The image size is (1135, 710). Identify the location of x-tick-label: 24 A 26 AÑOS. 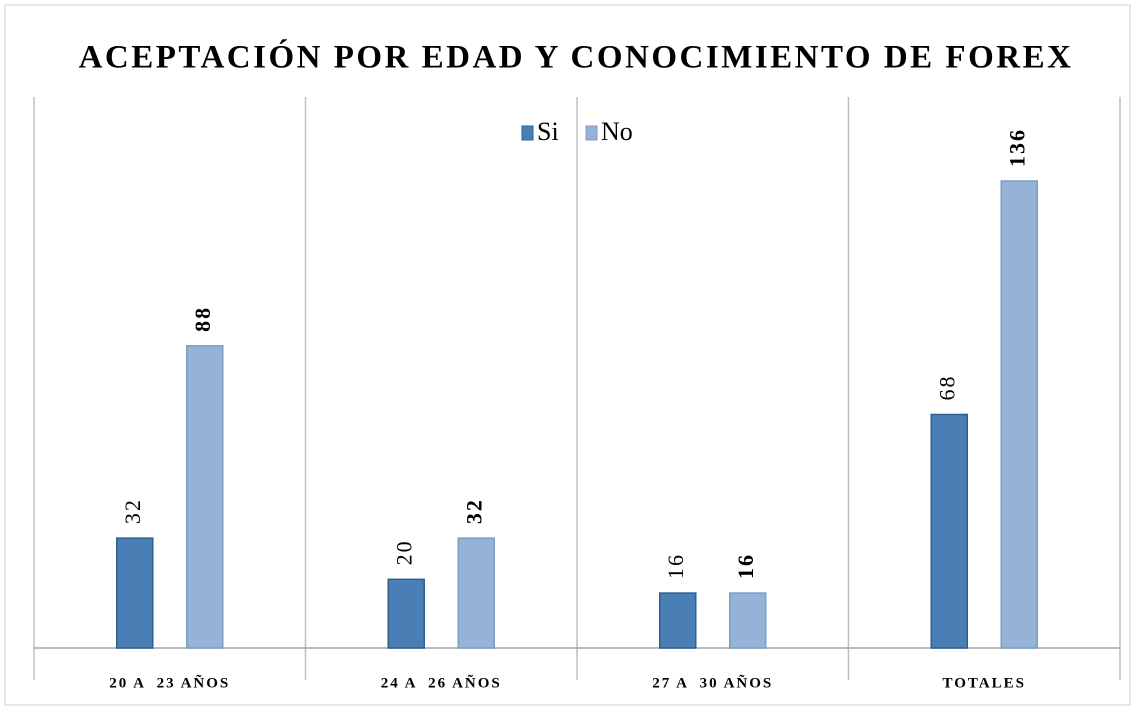
(441, 682).